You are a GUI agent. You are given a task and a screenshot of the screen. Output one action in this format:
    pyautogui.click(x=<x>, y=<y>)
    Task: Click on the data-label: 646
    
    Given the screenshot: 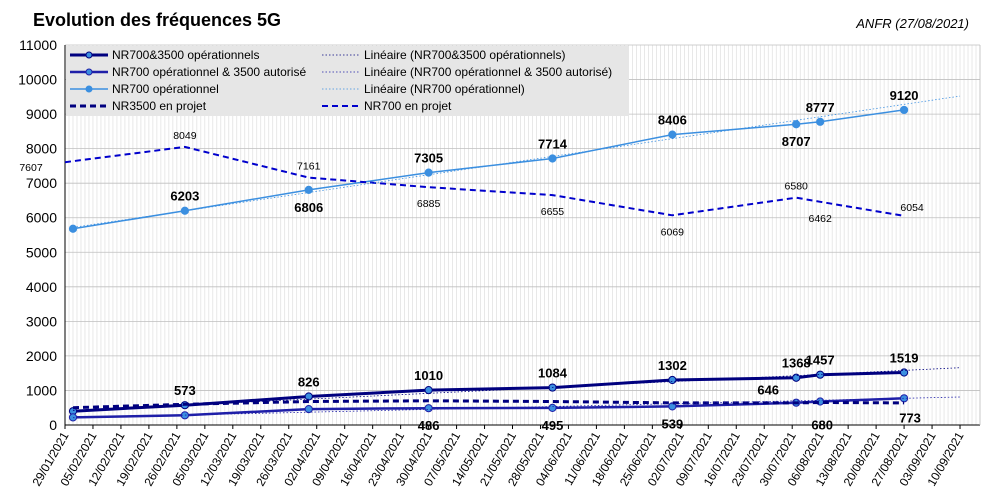 What is the action you would take?
    pyautogui.click(x=768, y=390)
    